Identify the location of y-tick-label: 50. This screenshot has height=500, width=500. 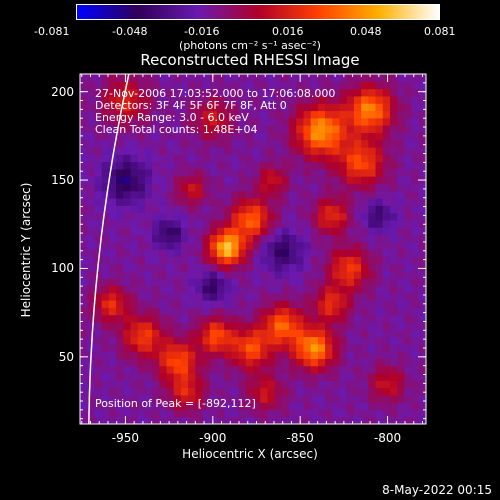
(66, 356).